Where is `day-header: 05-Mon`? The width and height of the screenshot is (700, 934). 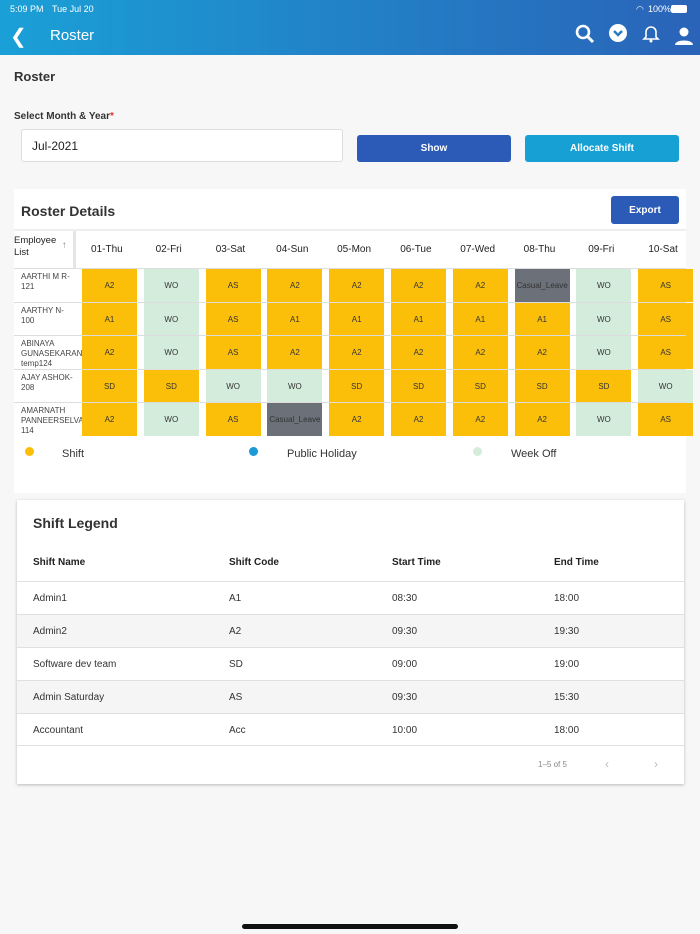 day-header: 05-Mon is located at coordinates (354, 249).